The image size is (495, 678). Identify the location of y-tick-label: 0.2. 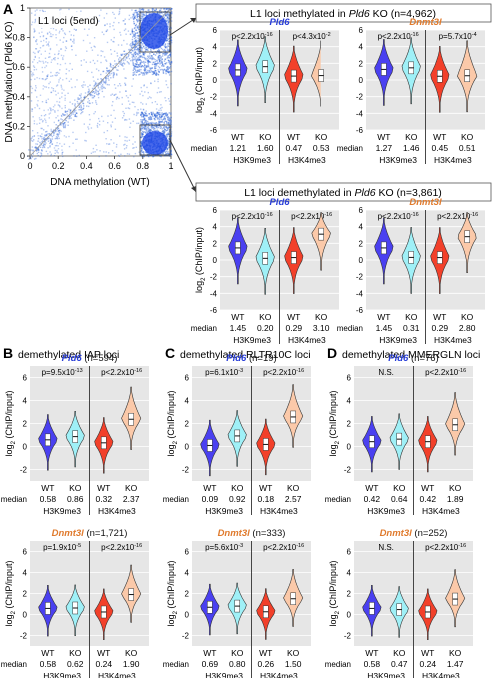
(18, 126).